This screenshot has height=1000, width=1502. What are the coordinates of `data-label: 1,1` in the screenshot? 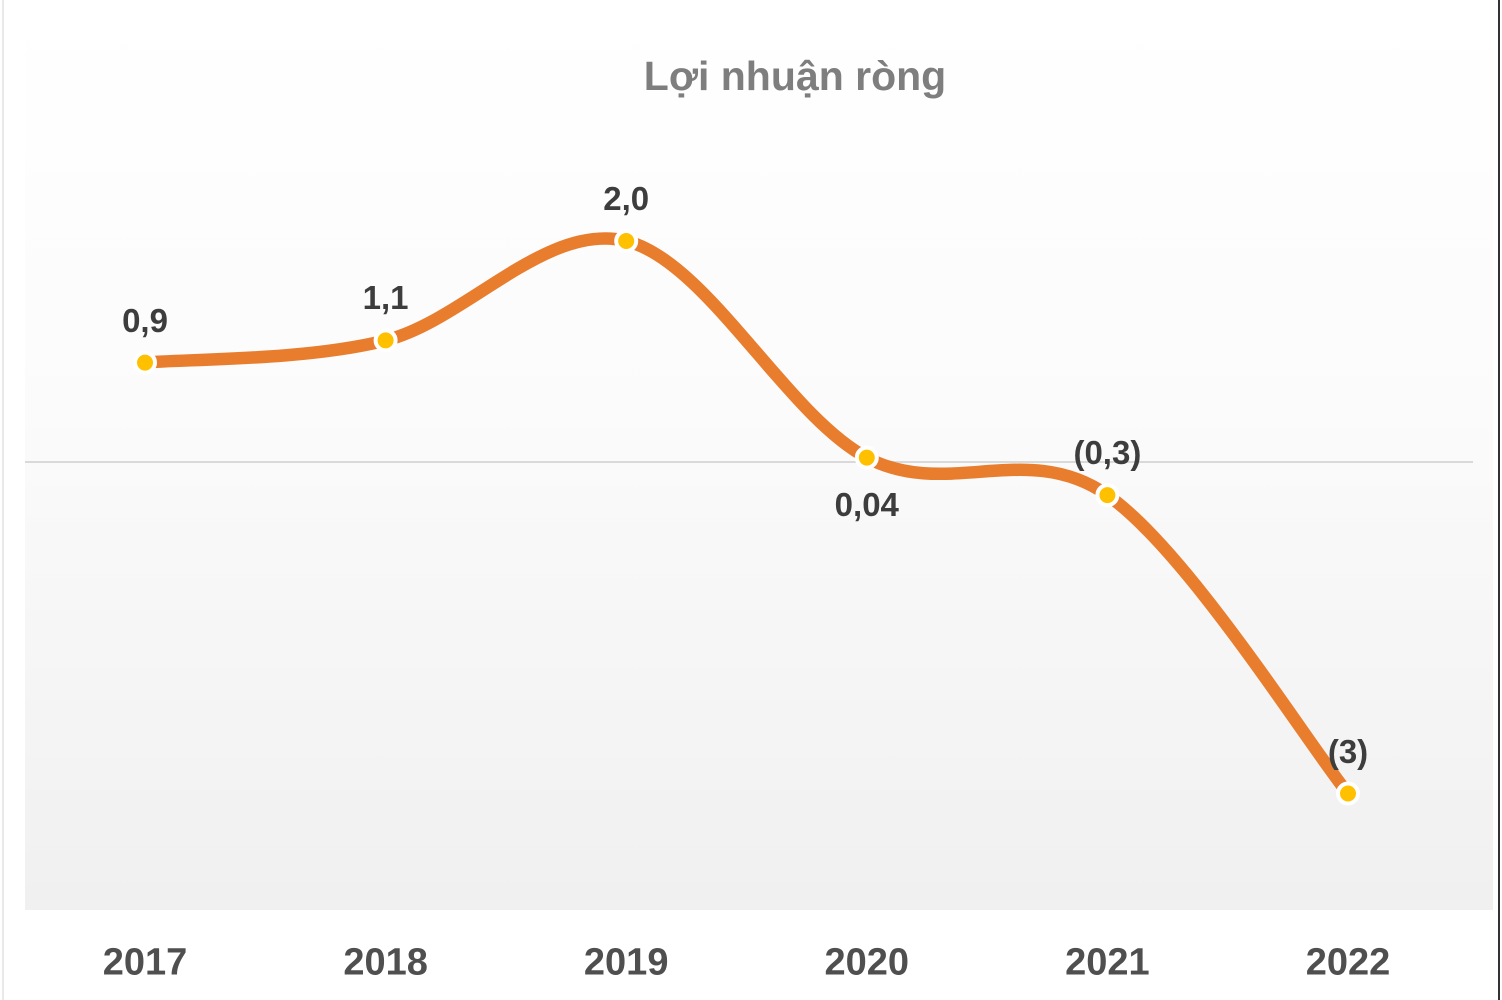 It's located at (385, 298).